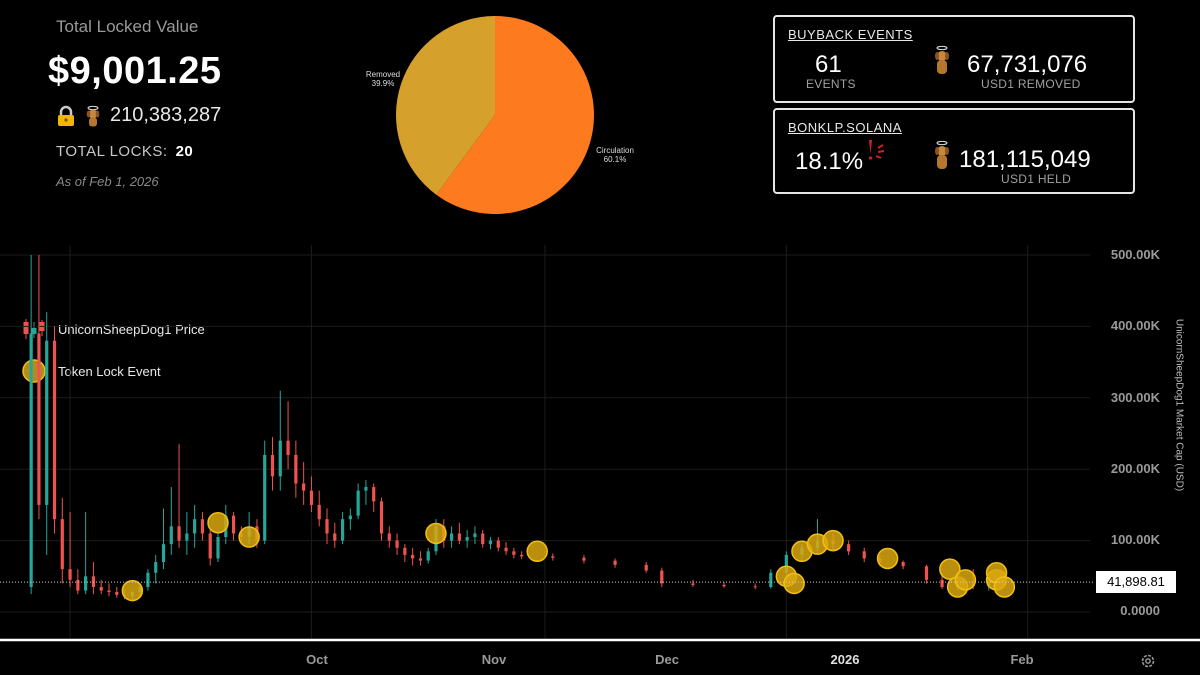 This screenshot has width=1200, height=675. Describe the element at coordinates (1135, 468) in the screenshot. I see `y-tick: 200.00K` at that location.